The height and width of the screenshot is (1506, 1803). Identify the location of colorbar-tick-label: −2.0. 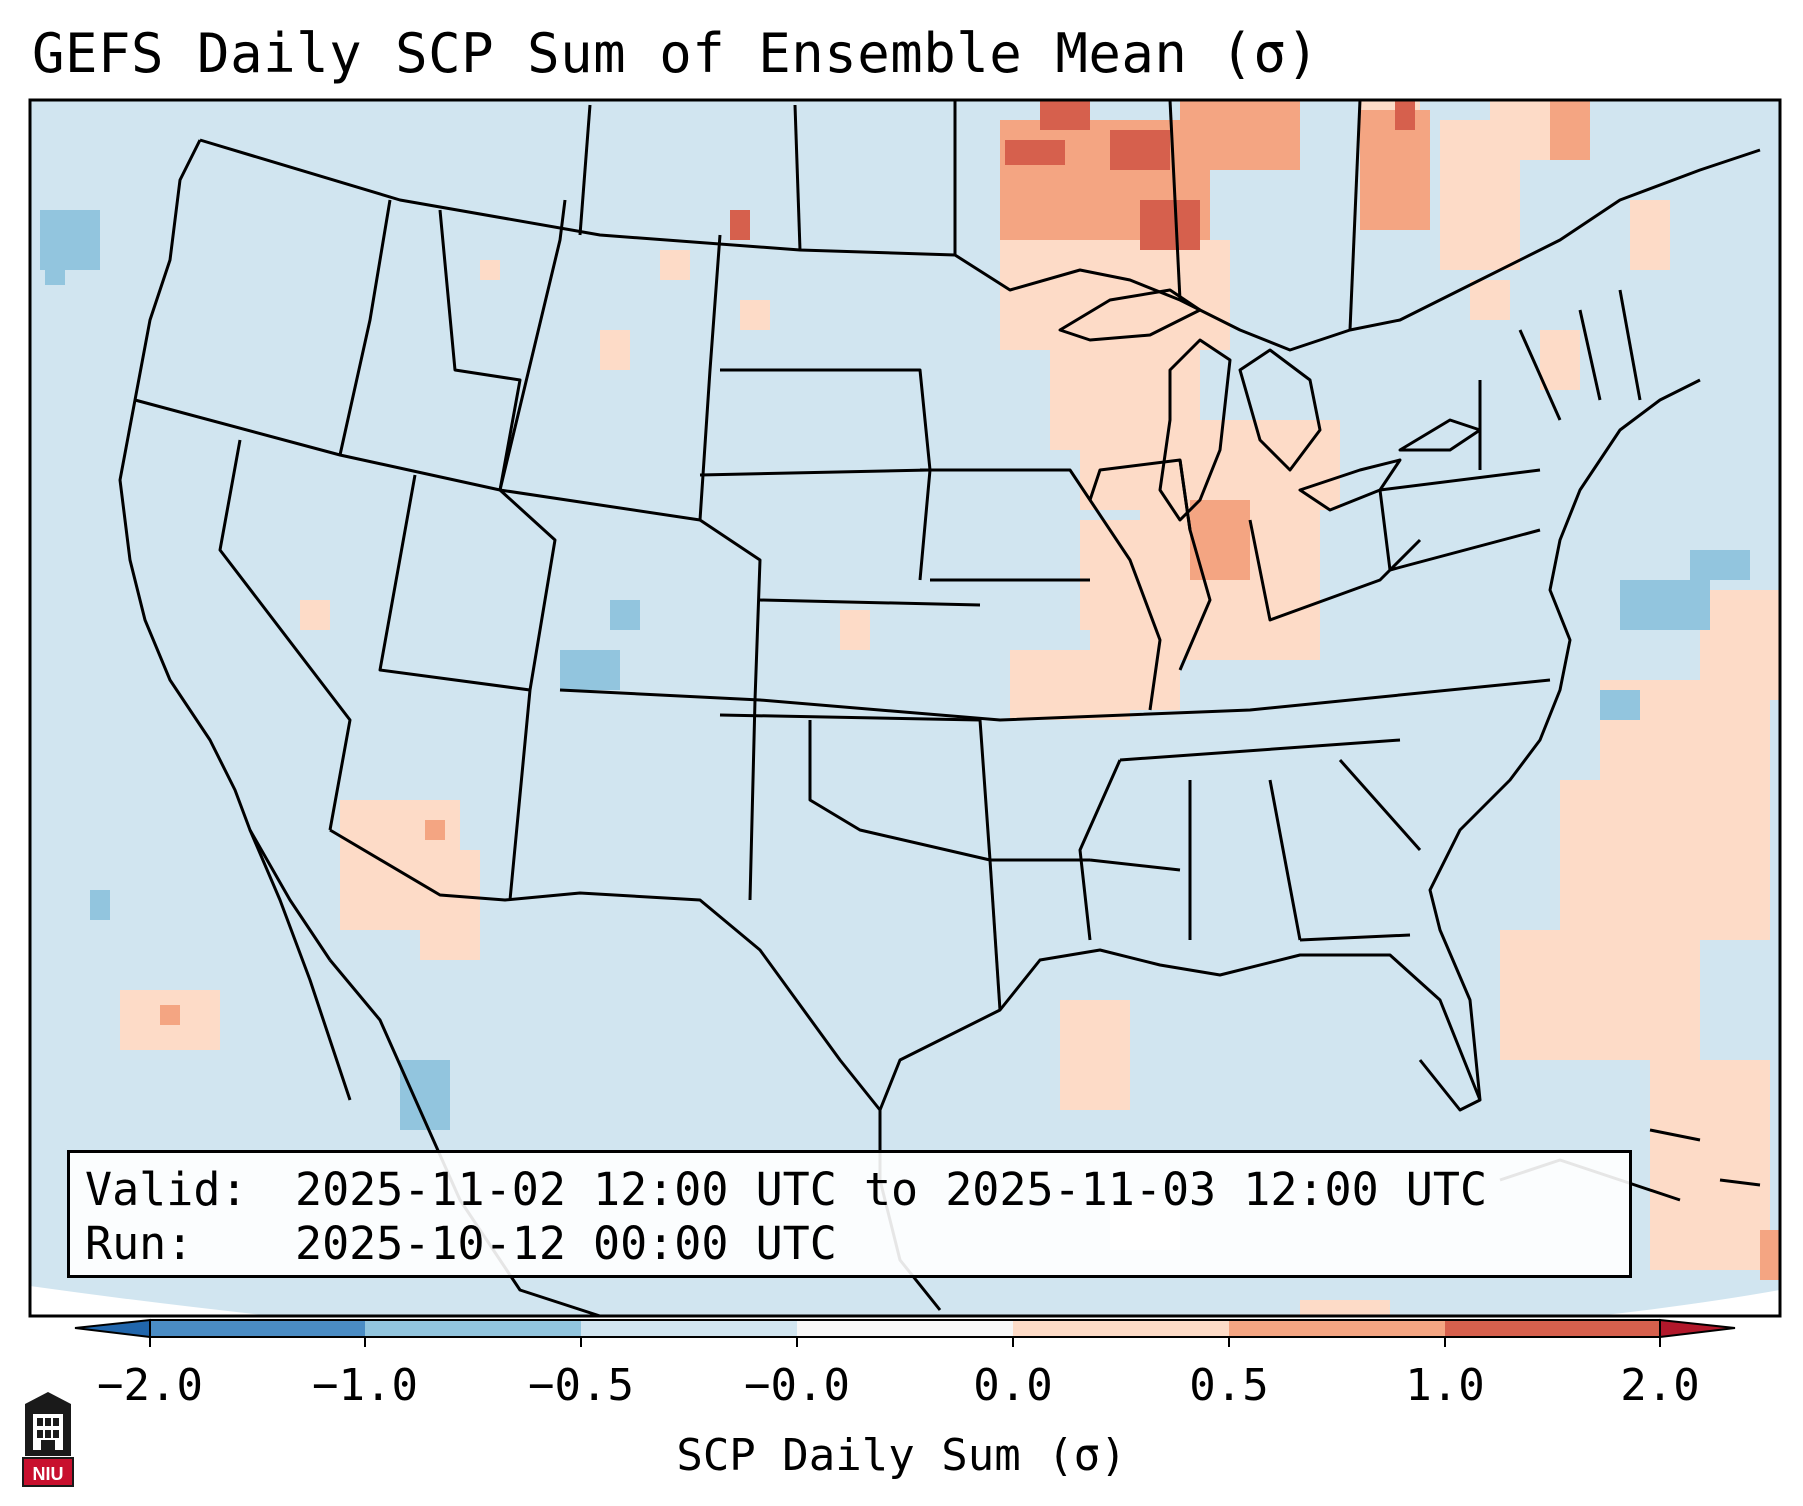
(150, 1385).